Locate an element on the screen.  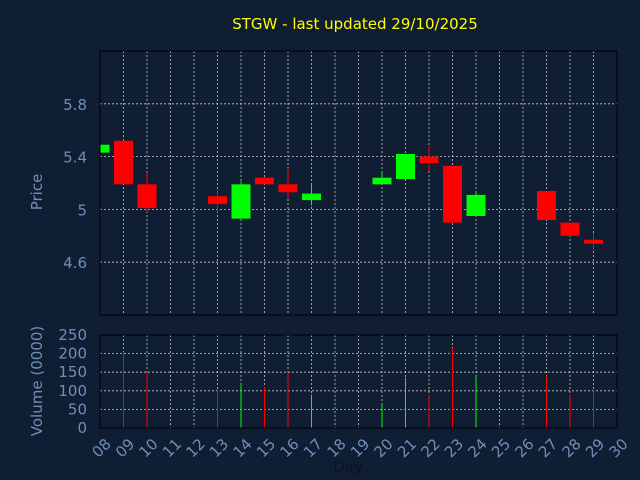
price-tick-label: 5.8 is located at coordinates (75, 105).